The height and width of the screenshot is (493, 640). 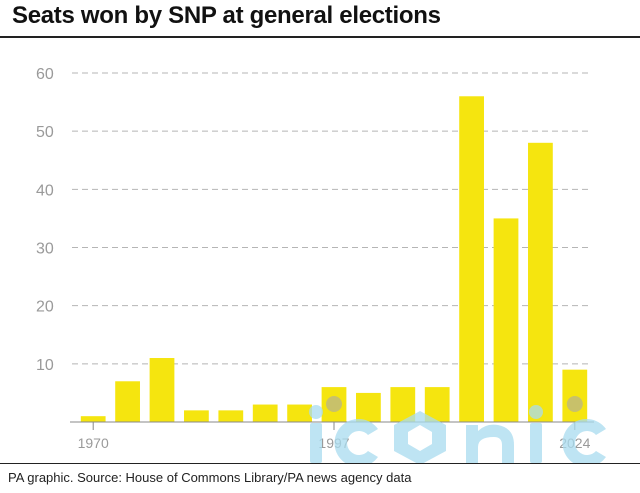 What do you see at coordinates (506, 320) in the screenshot?
I see `bar-2017` at bounding box center [506, 320].